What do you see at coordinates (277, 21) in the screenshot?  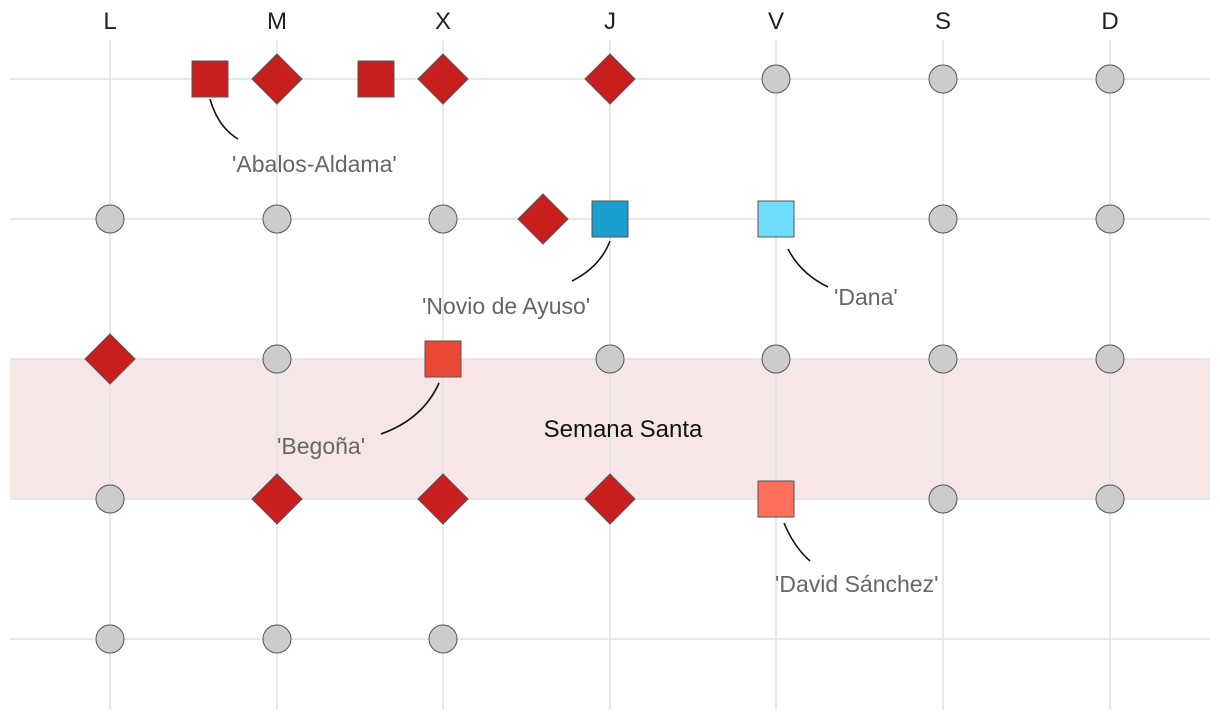 I see `day-label-M: M` at bounding box center [277, 21].